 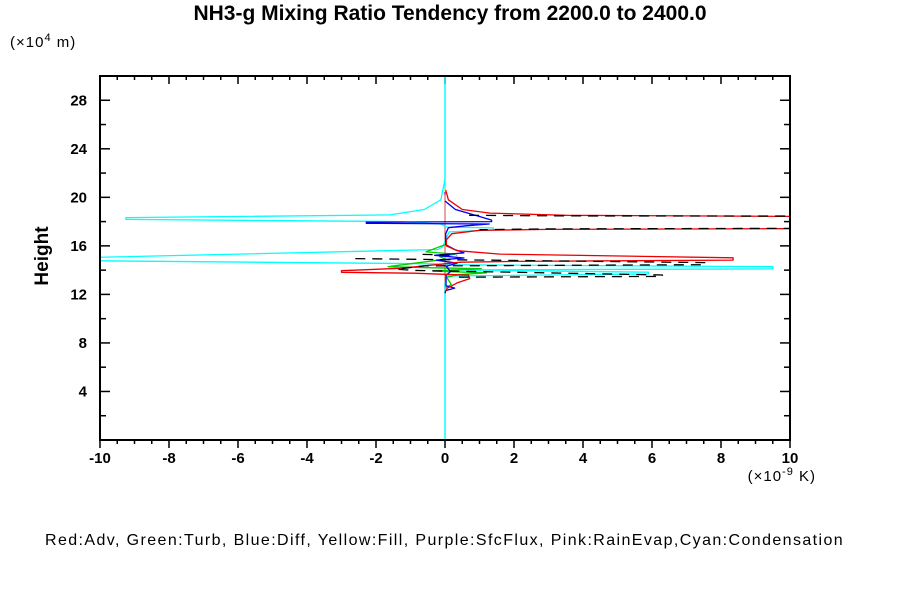 What do you see at coordinates (652, 458) in the screenshot?
I see `x-tick-label: 6` at bounding box center [652, 458].